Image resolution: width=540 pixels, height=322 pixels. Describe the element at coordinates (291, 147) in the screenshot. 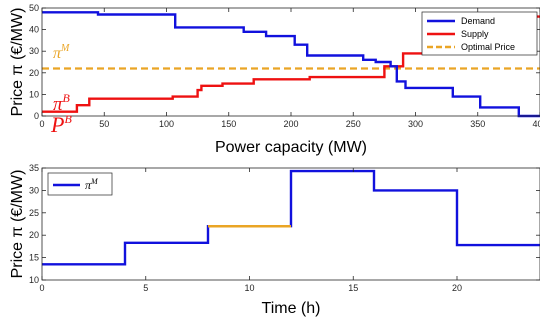

I see `x-axis-label-top: Power capacity (MW)` at that location.